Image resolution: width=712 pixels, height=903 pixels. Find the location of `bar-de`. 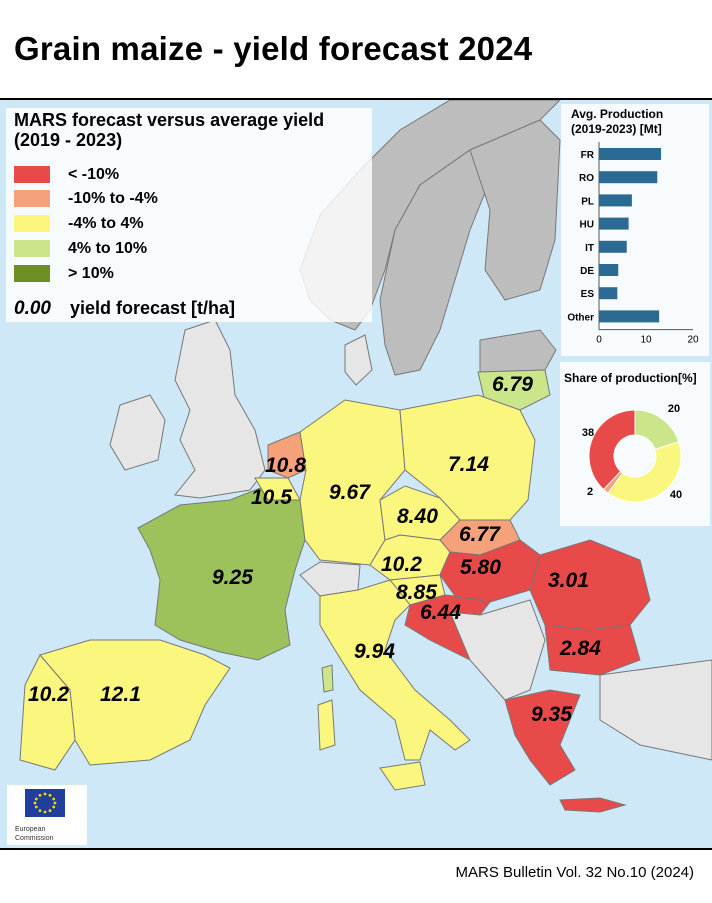

bar-de is located at coordinates (609, 270).